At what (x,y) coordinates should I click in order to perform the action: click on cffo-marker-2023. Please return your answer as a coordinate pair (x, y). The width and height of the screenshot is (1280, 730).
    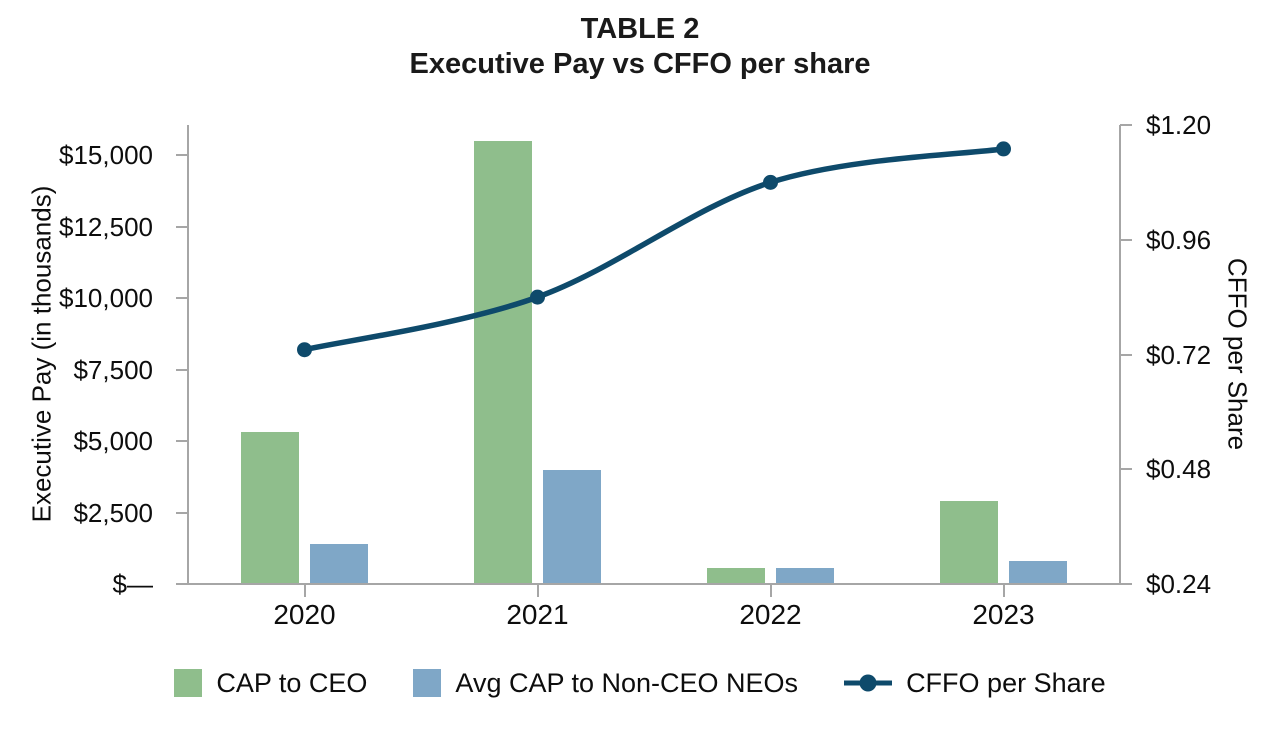
    Looking at the image, I should click on (1003, 149).